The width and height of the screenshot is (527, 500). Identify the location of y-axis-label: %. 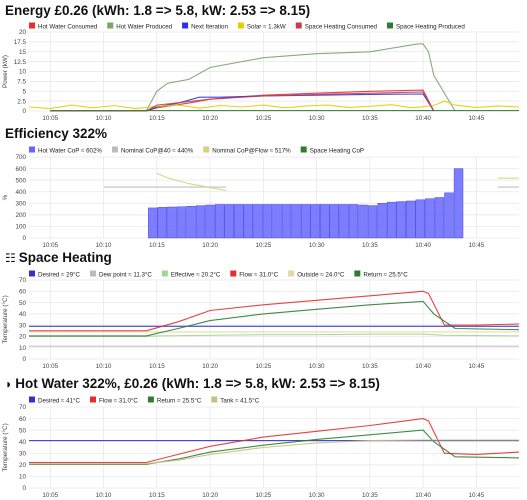
(5, 197).